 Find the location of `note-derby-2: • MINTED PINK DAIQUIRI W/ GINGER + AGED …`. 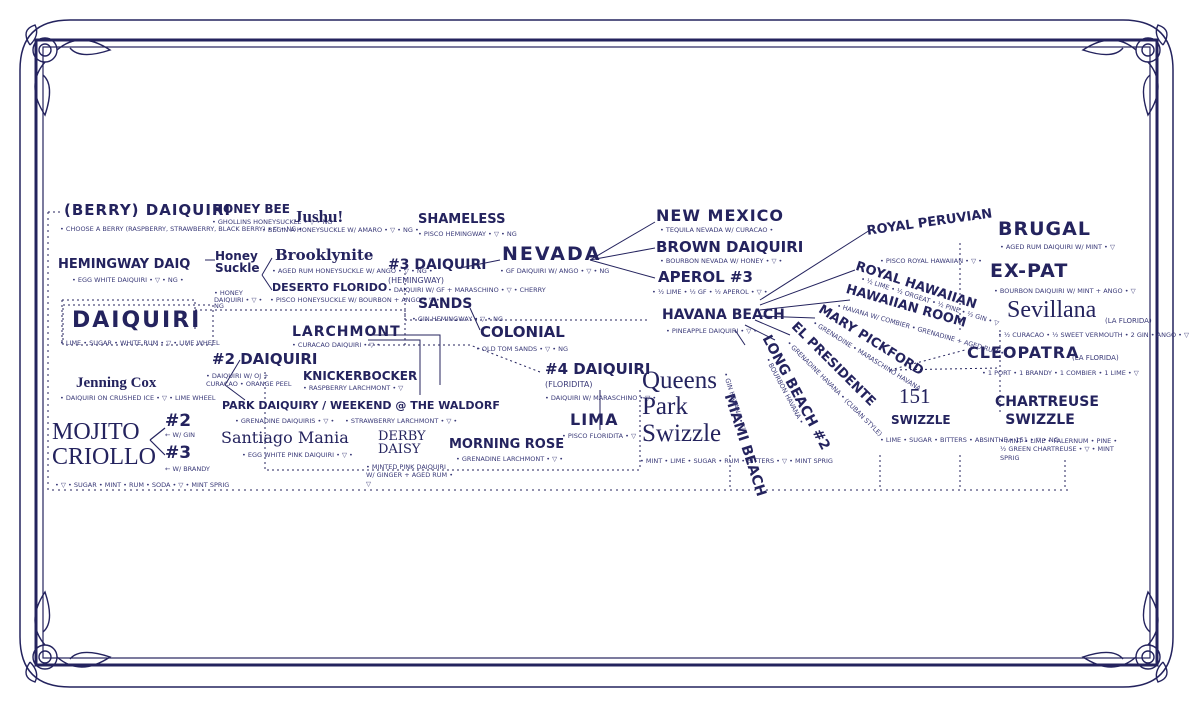

note-derby-2: • MINTED PINK DAIQUIRI W/ GINGER + AGED … is located at coordinates (410, 475).